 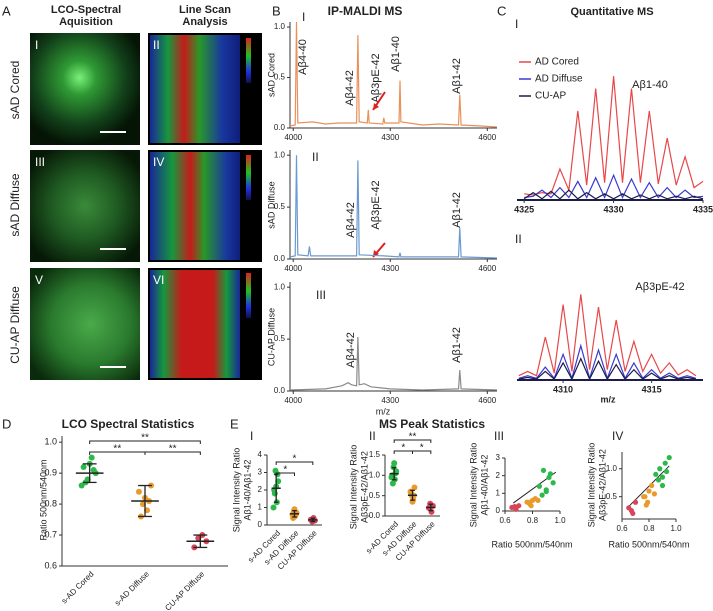 What do you see at coordinates (432, 424) in the screenshot?
I see `panel-title: MS Peak Statistics` at bounding box center [432, 424].